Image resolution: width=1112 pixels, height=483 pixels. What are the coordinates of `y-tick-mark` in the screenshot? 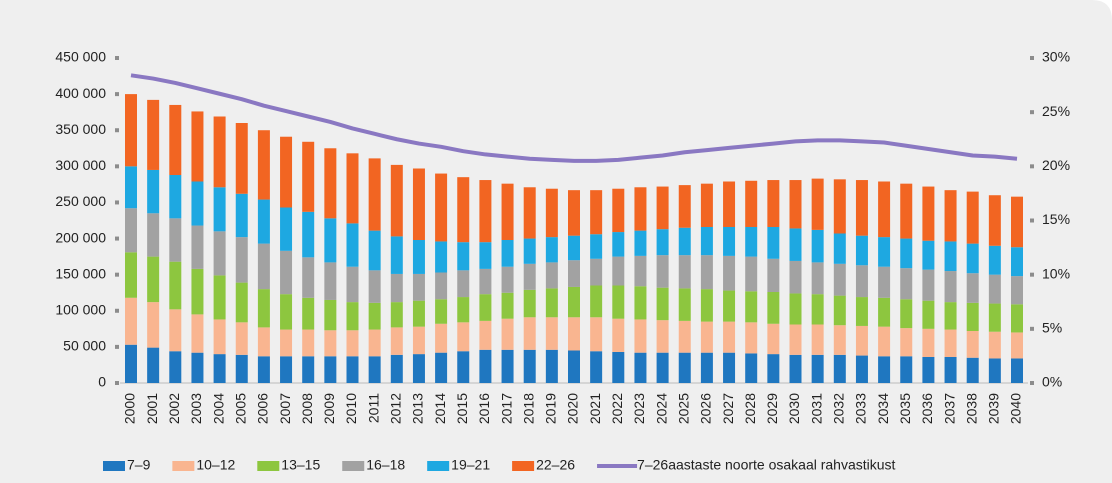 It's located at (117, 383).